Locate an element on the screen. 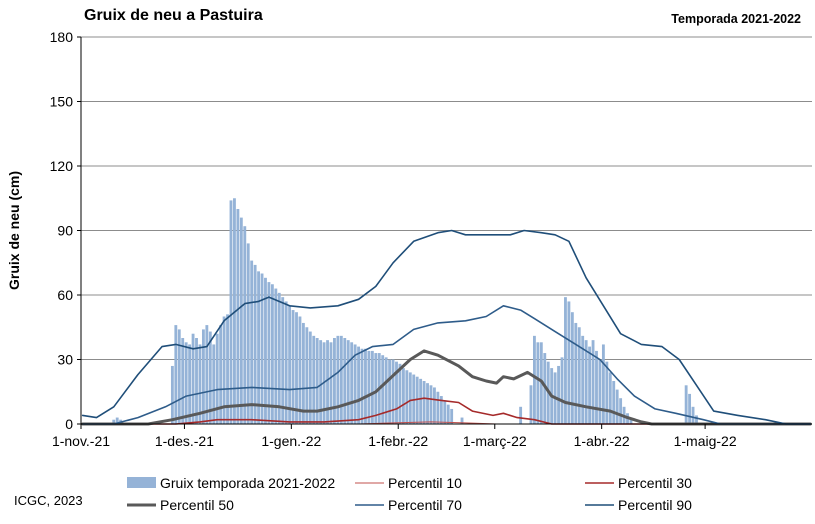  legend-label: Percentil 50 is located at coordinates (197, 505).